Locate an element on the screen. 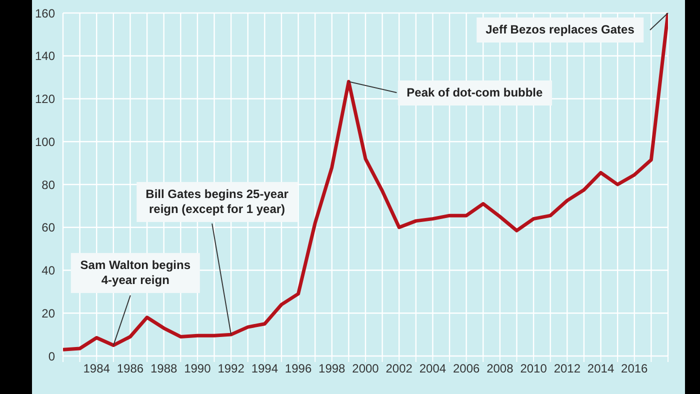  x-tick-label: 2012 is located at coordinates (567, 369).